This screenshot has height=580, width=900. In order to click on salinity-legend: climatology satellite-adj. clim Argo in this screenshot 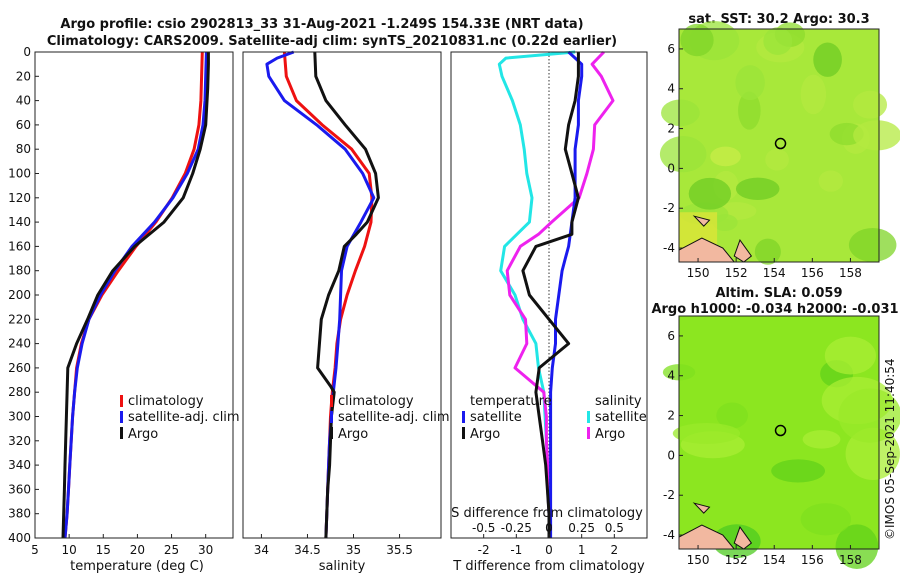, I will do `click(390, 418)`.